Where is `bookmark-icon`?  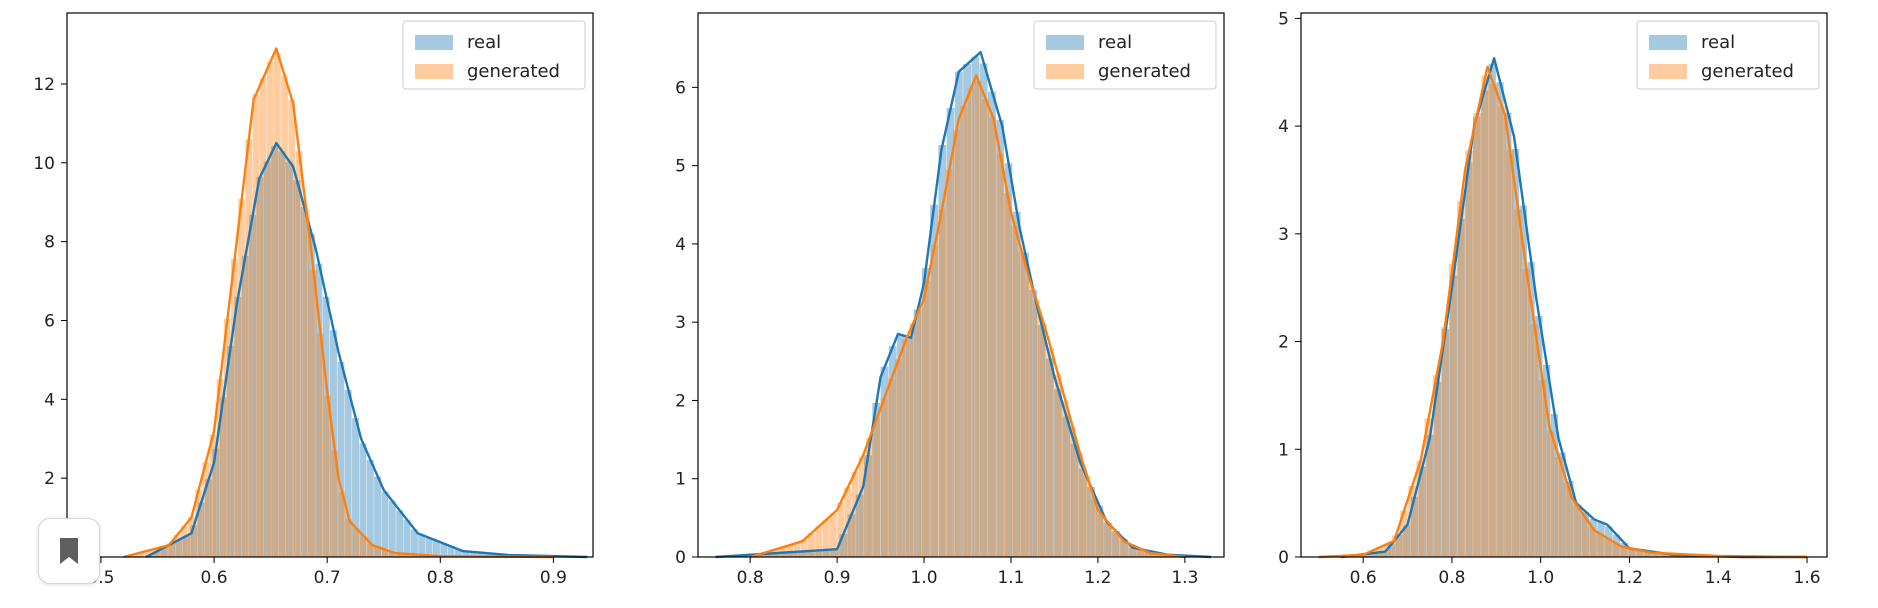
bookmark-icon is located at coordinates (69, 551).